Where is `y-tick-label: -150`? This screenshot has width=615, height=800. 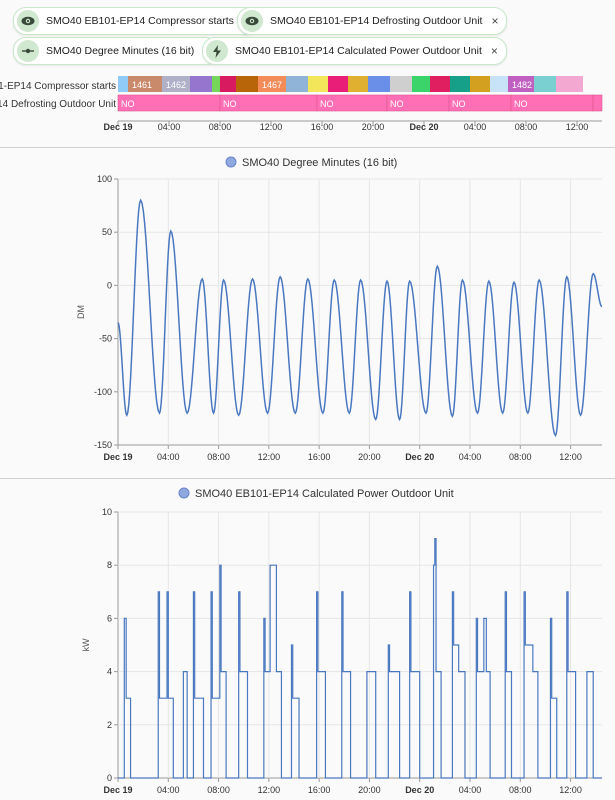
y-tick-label: -150 is located at coordinates (103, 445).